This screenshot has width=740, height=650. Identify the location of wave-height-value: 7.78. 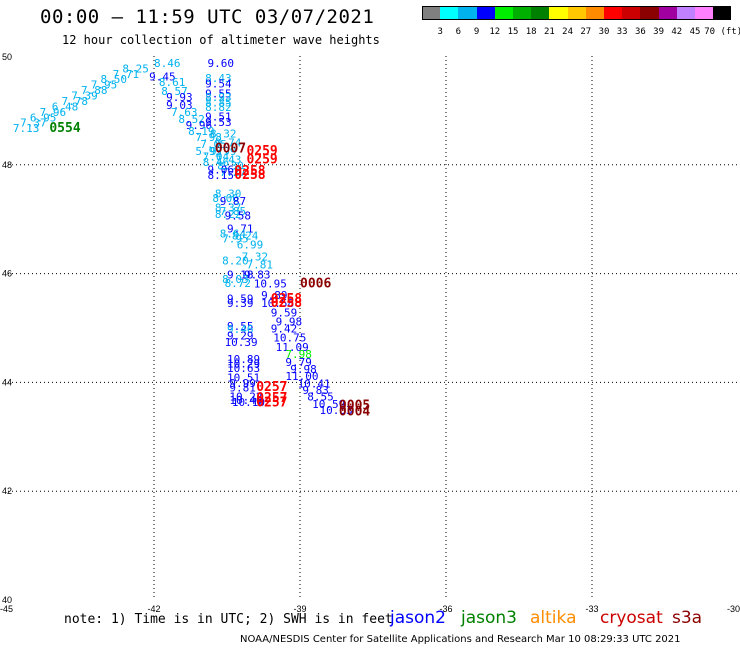
(75, 101).